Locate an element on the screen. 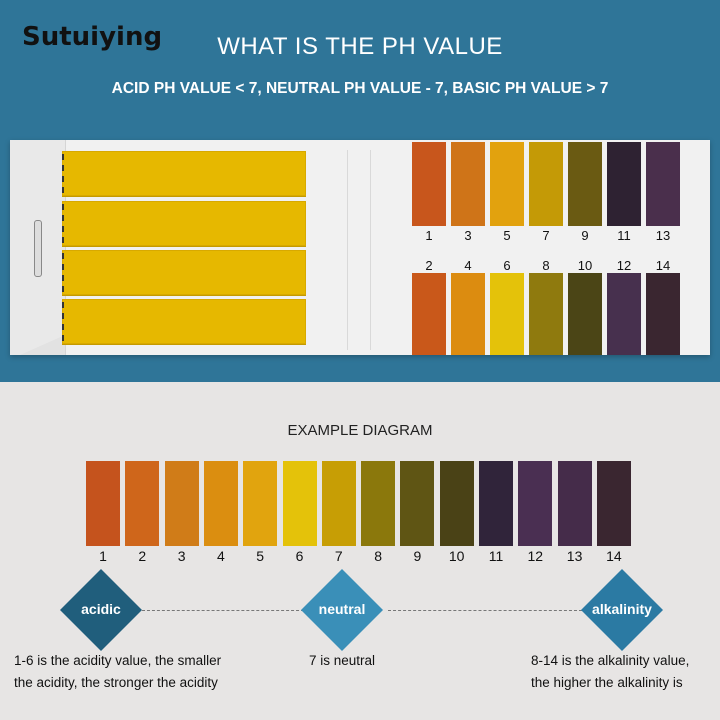 The height and width of the screenshot is (720, 720). card-swatch-label: 1 is located at coordinates (429, 235).